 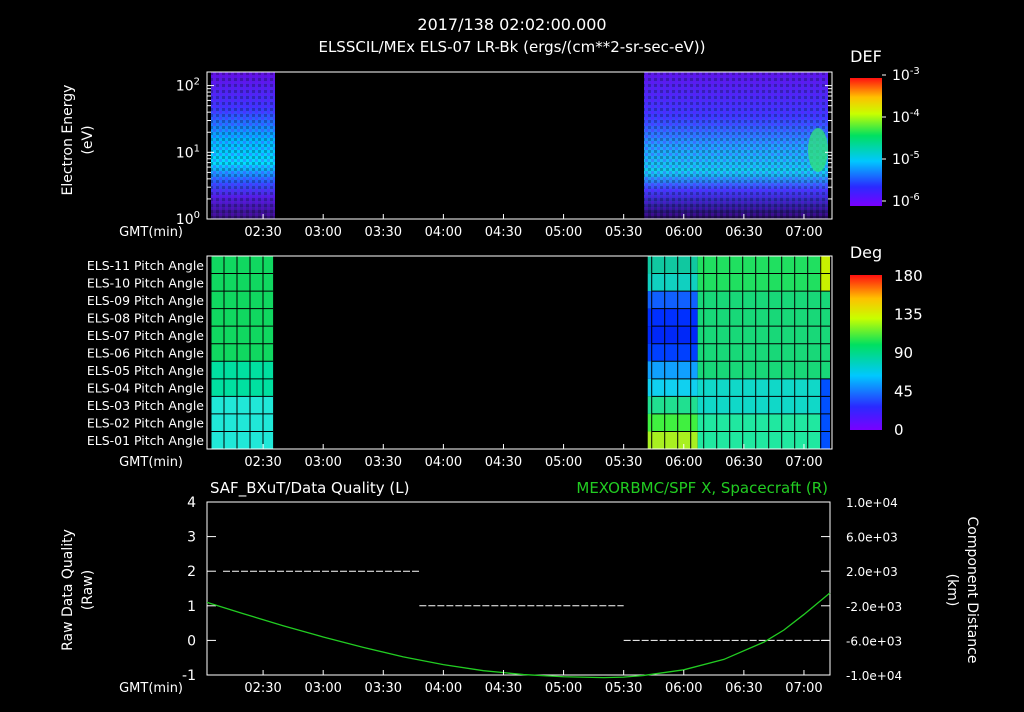 What do you see at coordinates (511, 24) in the screenshot?
I see `timestamp-title: 2017/138 02:02:00.000` at bounding box center [511, 24].